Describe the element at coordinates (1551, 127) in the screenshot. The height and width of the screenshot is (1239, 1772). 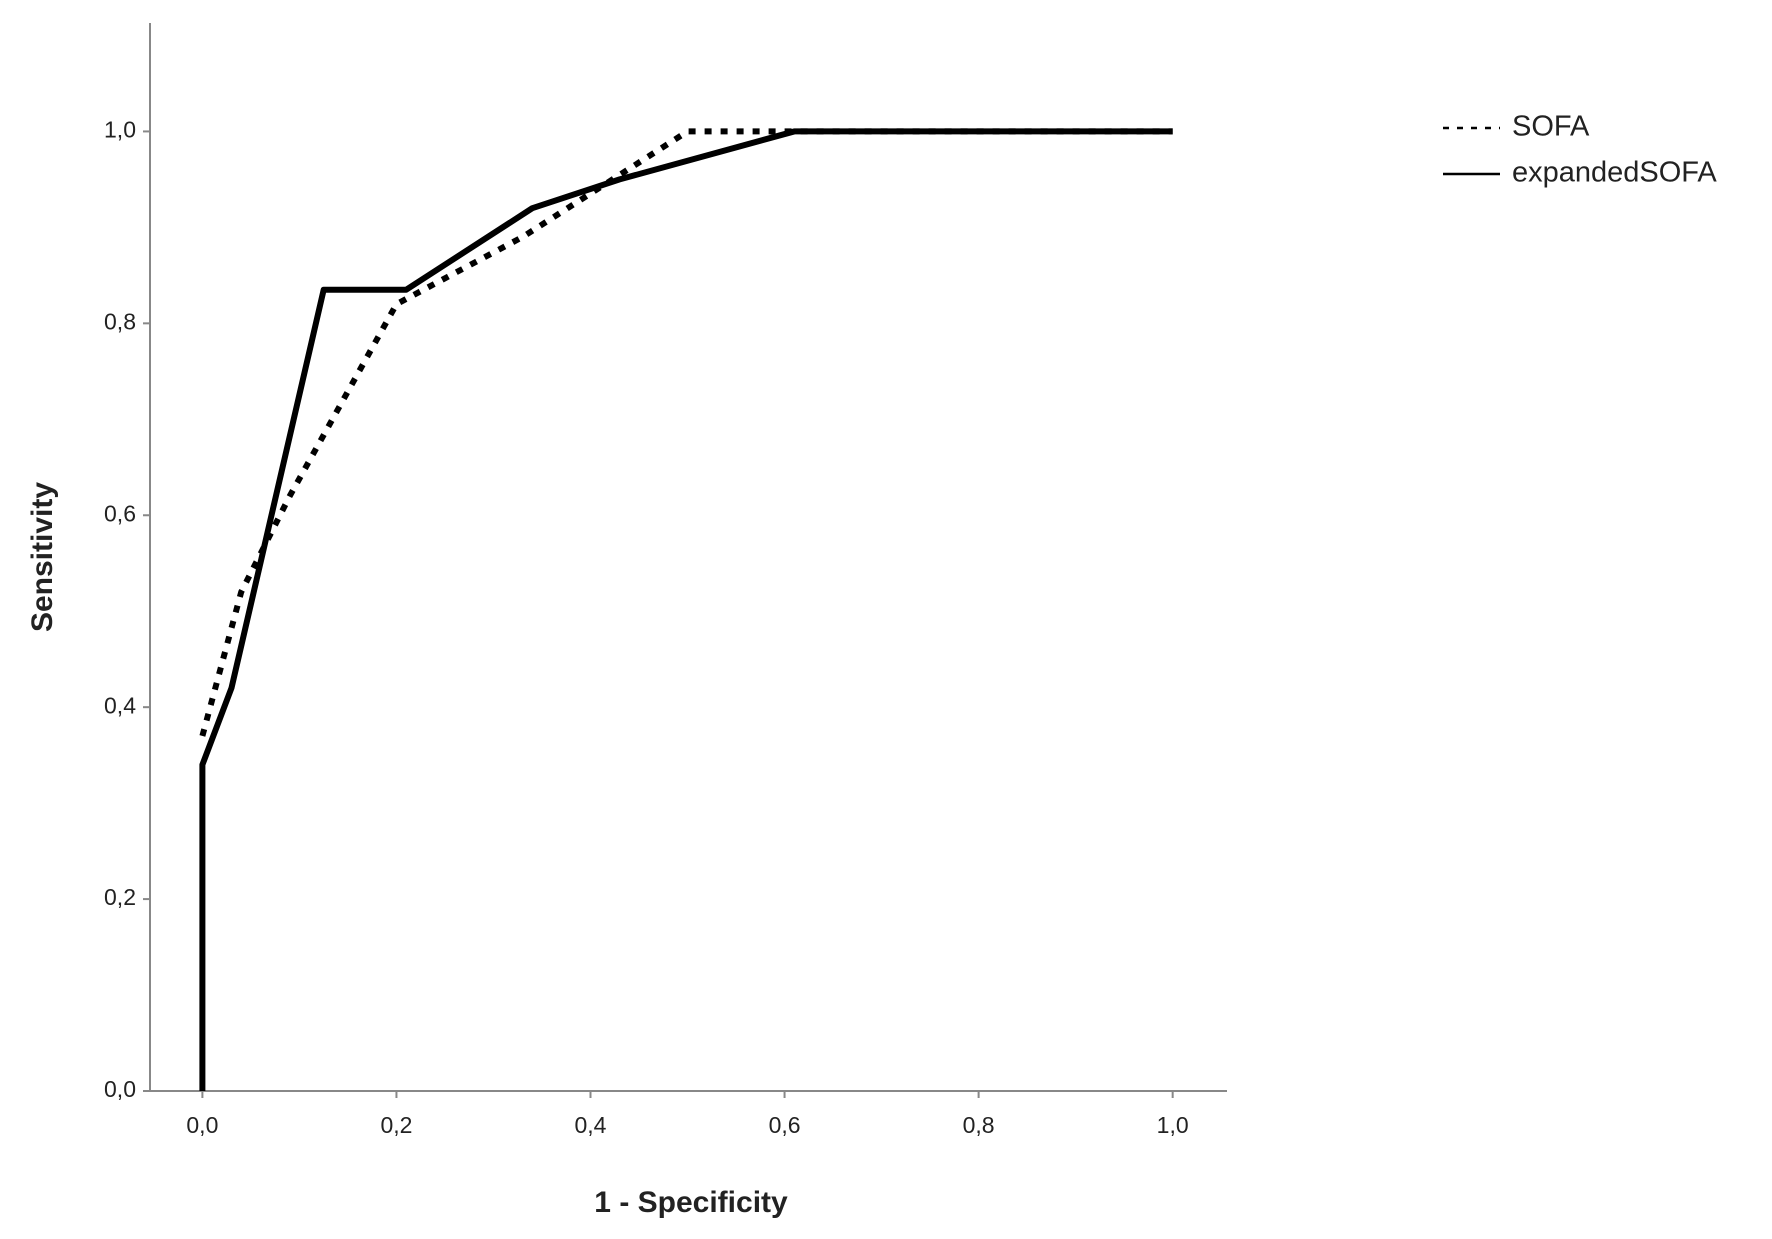
I see `legend-text: SOFA` at that location.